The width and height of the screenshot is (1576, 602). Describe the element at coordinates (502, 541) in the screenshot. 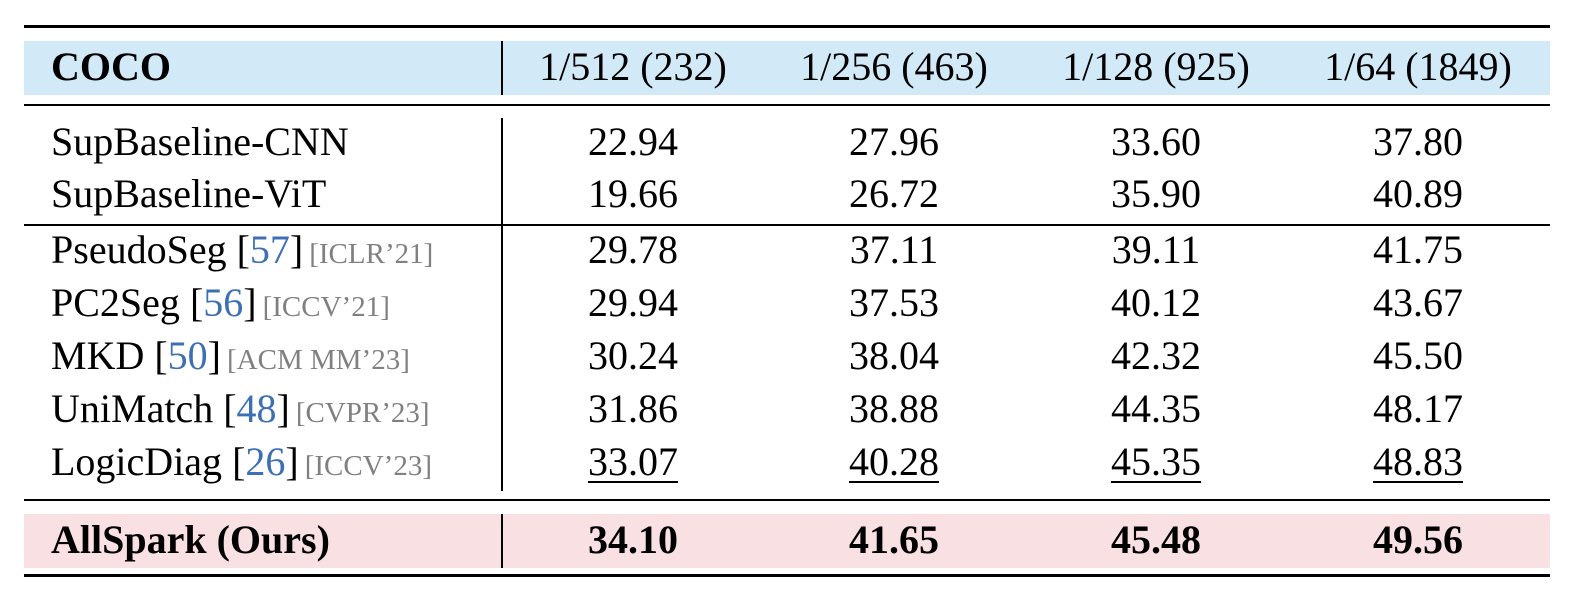

I see `ours-divider` at that location.